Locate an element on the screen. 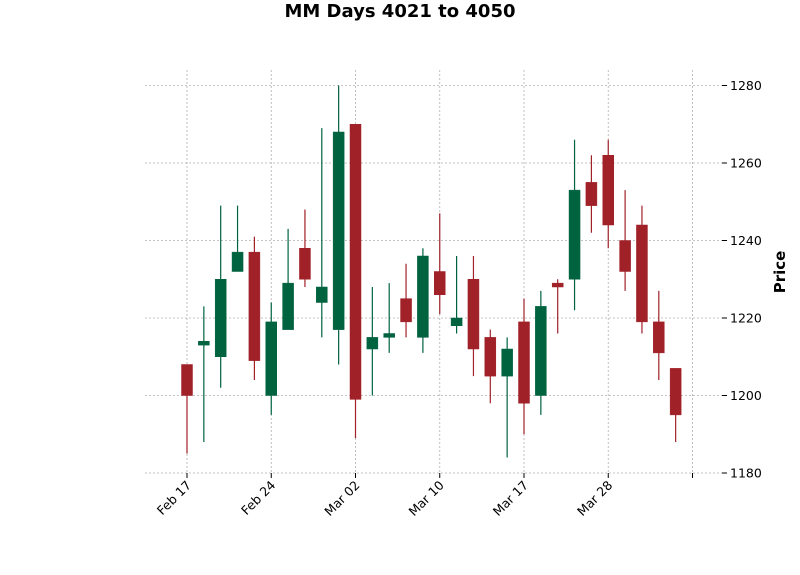 This screenshot has width=800, height=575. chart-title: MM Days 4021 to 4050 is located at coordinates (399, 11).